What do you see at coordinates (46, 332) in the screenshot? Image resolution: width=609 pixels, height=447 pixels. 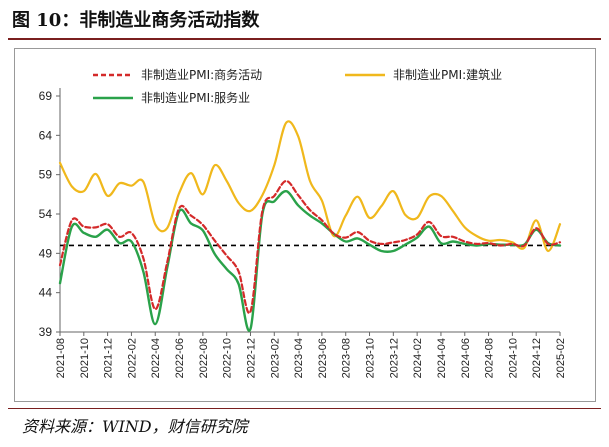 I see `y-tick-label: 39` at bounding box center [46, 332].